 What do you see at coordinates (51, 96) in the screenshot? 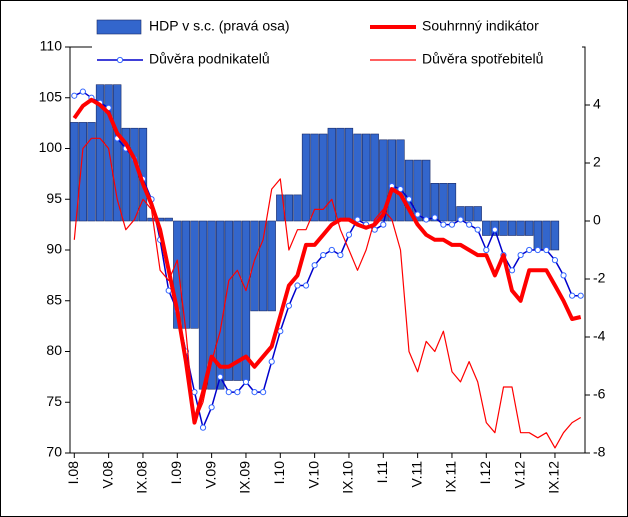
I see `y-tick-label: 105` at bounding box center [51, 96].